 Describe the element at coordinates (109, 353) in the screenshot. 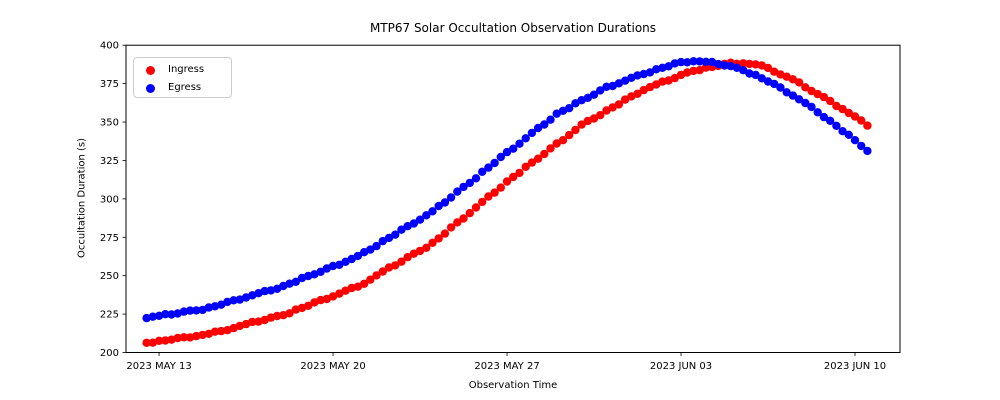

I see `y-tick-label: 200` at that location.